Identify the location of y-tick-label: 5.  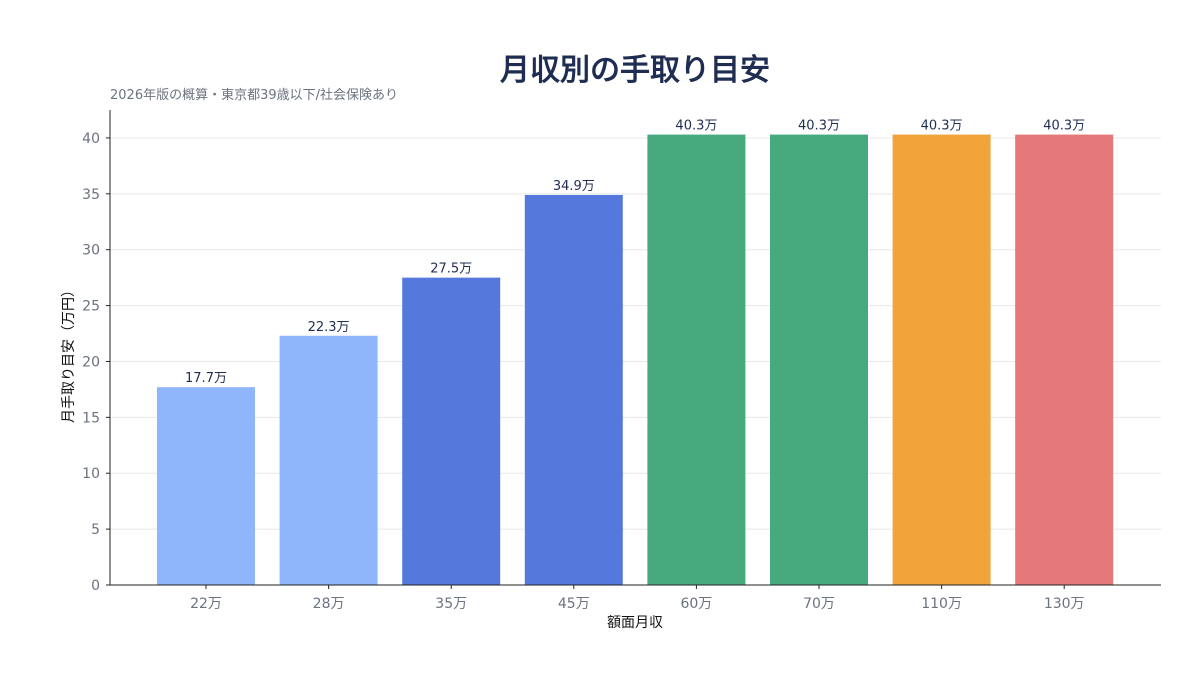
(95, 530).